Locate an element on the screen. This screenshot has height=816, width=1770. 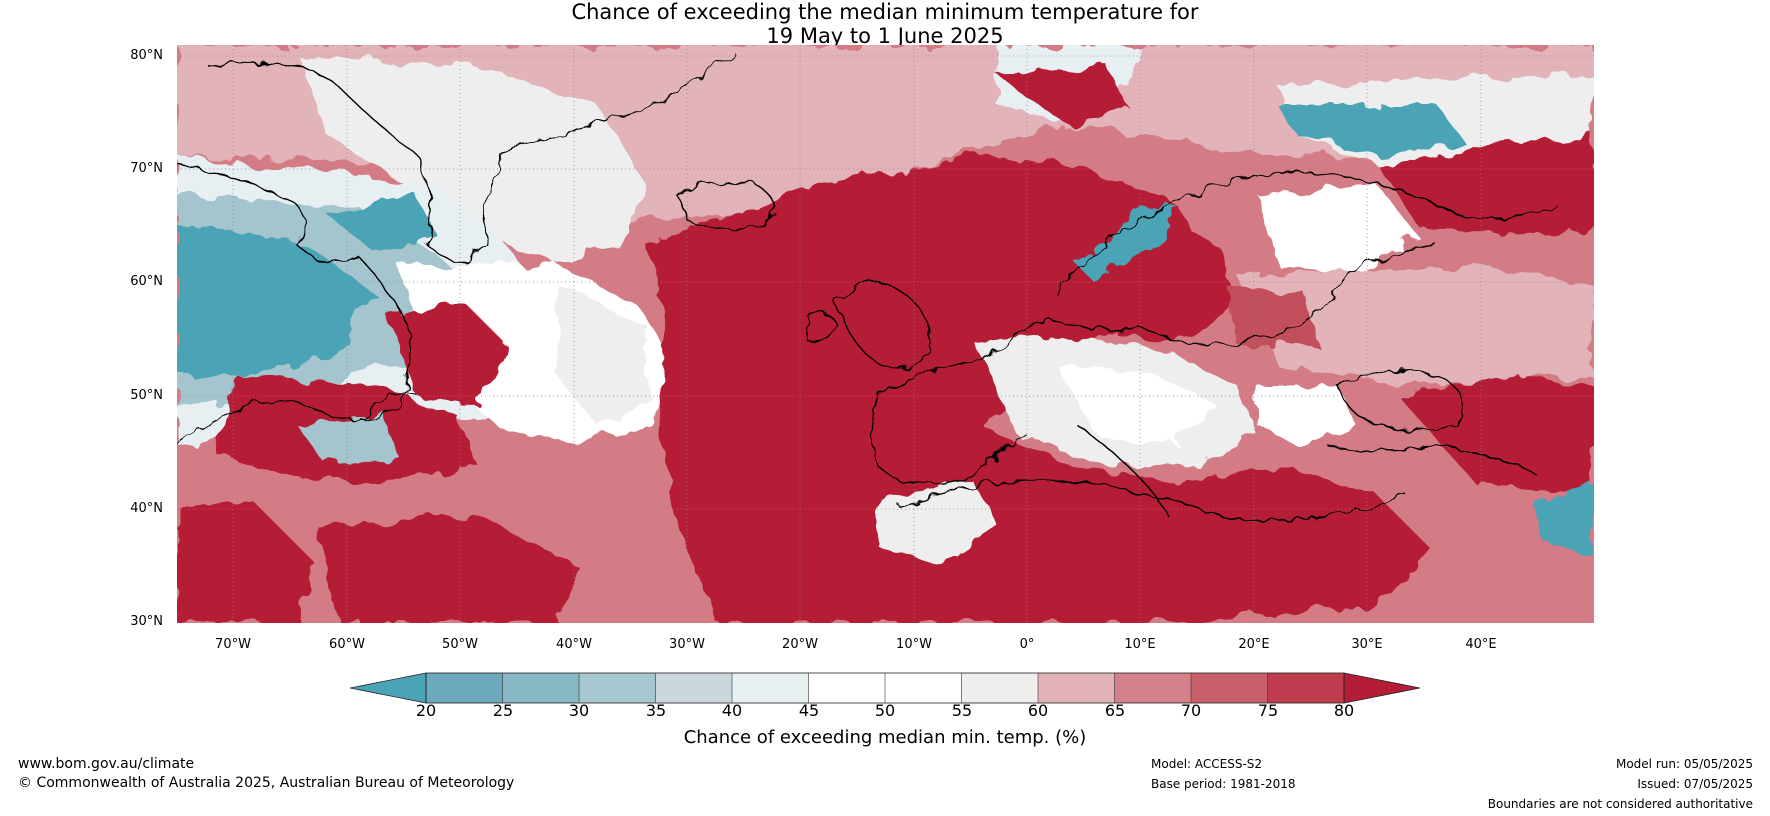
colorbar-tick-35: 35 is located at coordinates (656, 710).